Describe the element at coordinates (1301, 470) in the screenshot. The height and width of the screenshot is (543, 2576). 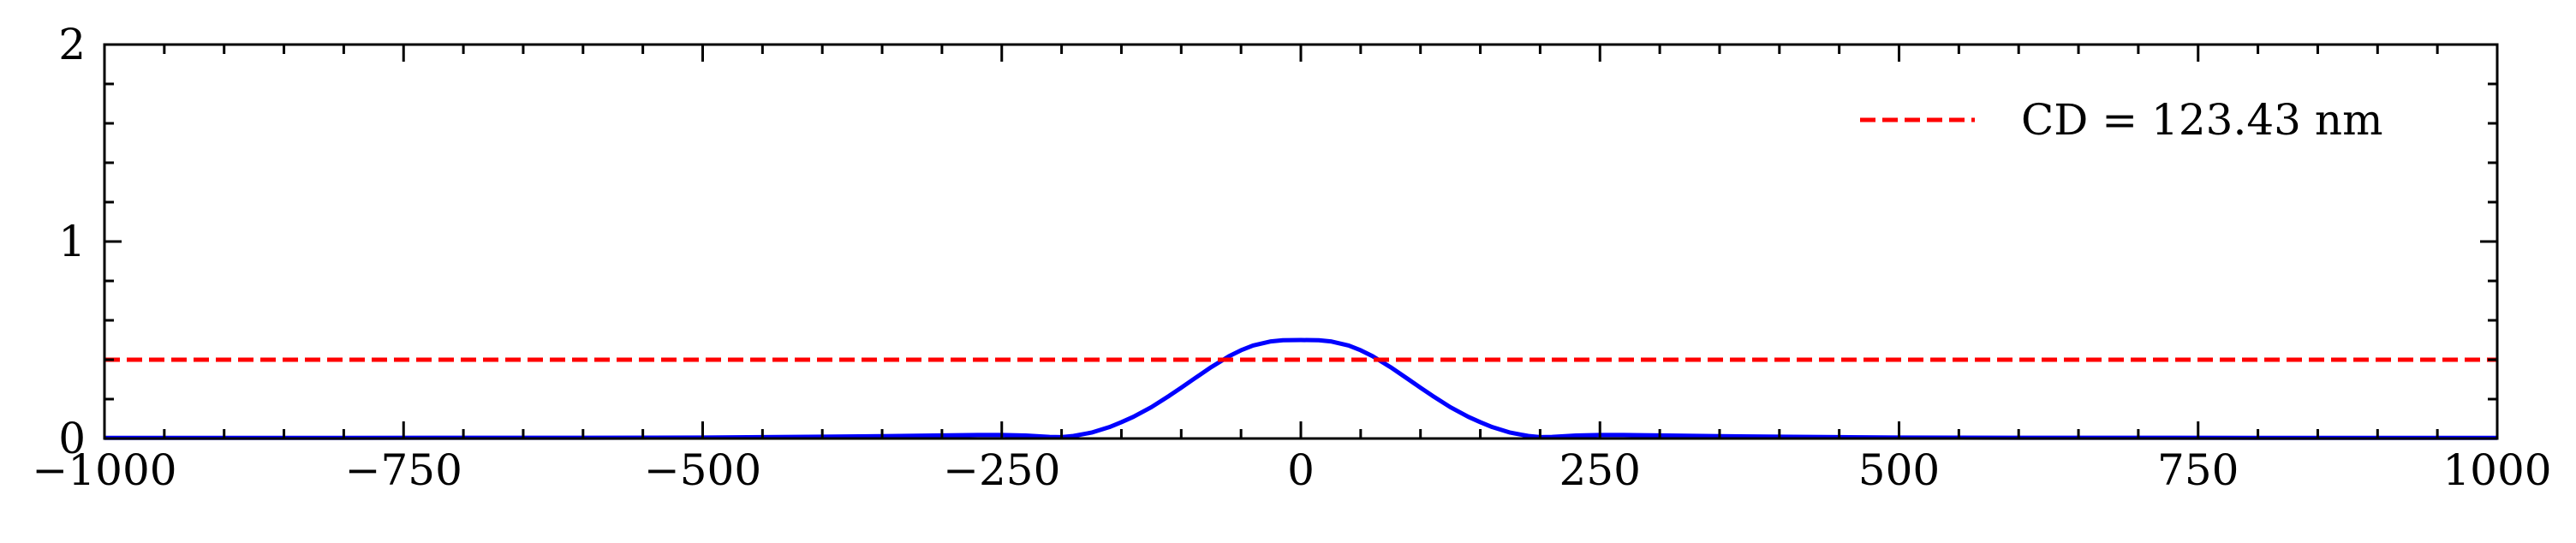
I see `x-tick-label: 0` at that location.